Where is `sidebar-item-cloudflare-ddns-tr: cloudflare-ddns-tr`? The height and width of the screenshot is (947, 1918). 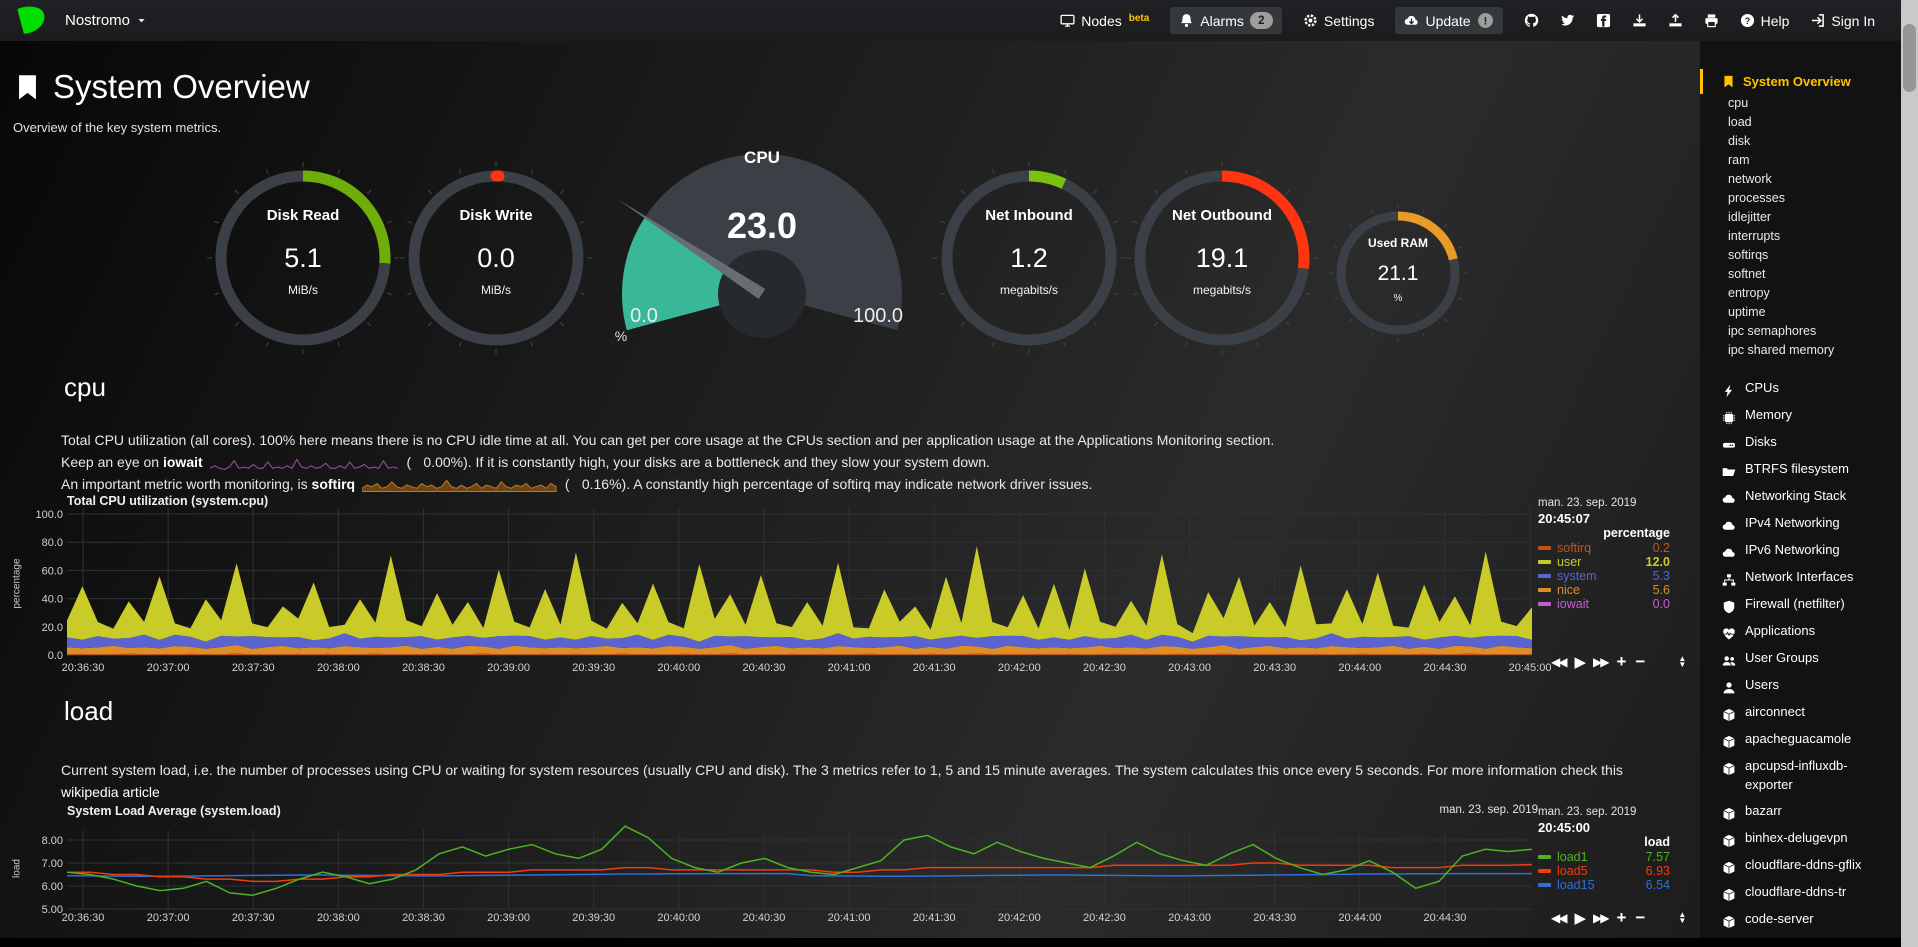 sidebar-item-cloudflare-ddns-tr: cloudflare-ddns-tr is located at coordinates (1800, 891).